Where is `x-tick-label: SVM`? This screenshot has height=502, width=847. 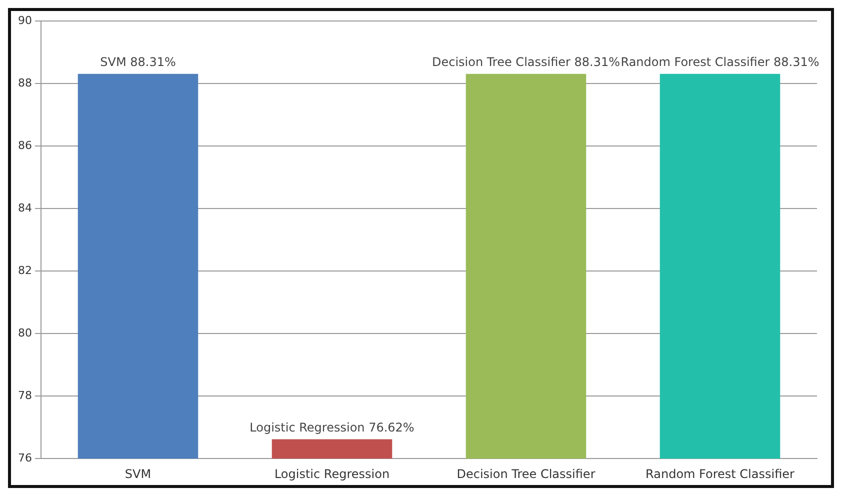
x-tick-label: SVM is located at coordinates (138, 473).